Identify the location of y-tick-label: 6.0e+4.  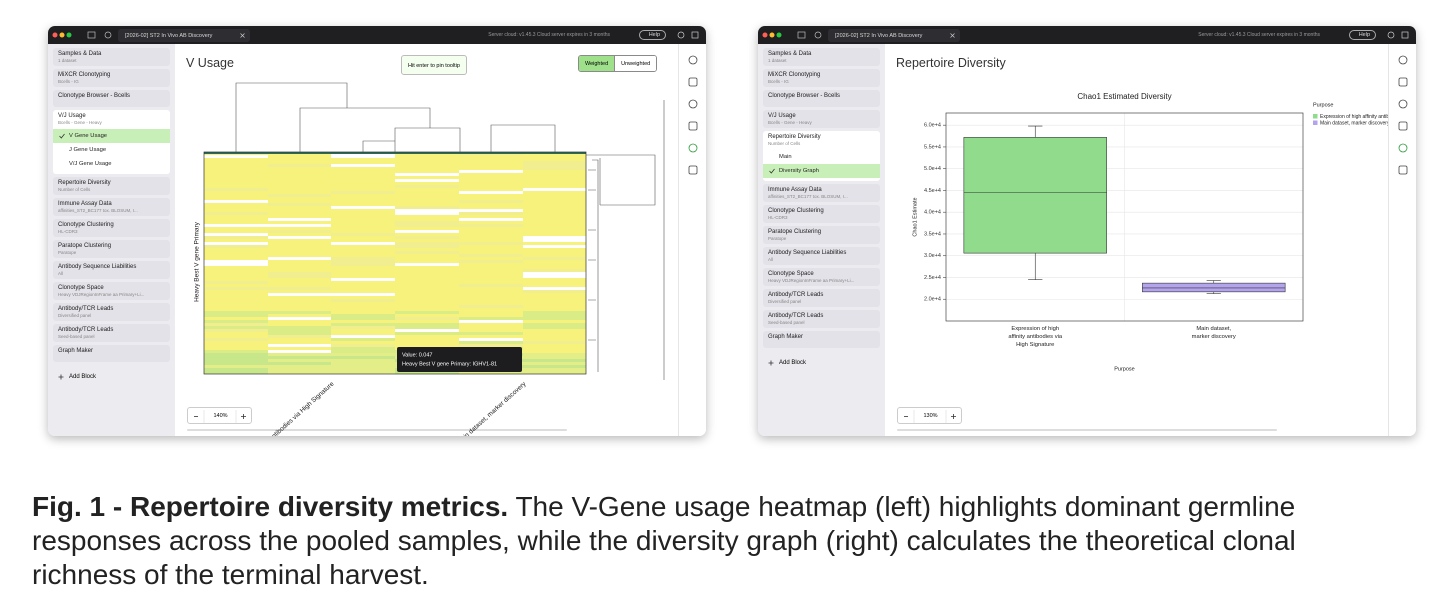
(932, 126).